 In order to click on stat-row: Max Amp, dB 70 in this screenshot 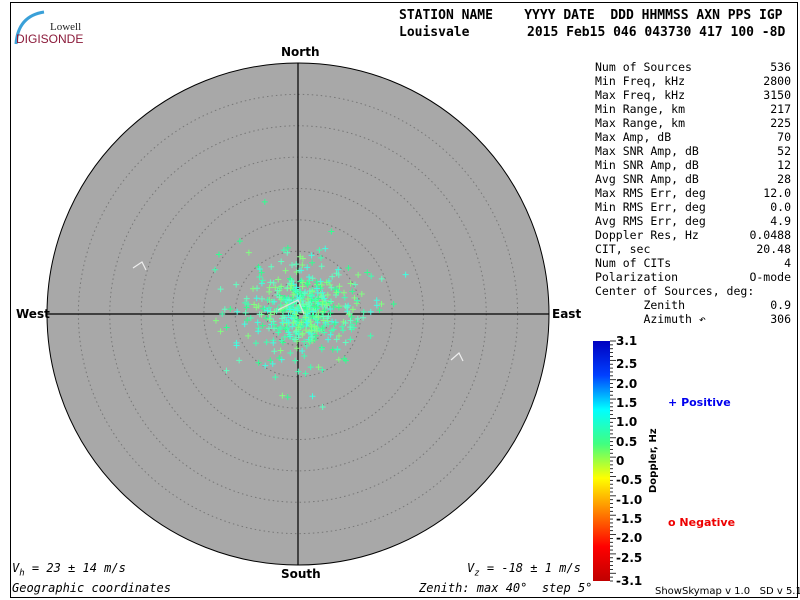, I will do `click(693, 137)`.